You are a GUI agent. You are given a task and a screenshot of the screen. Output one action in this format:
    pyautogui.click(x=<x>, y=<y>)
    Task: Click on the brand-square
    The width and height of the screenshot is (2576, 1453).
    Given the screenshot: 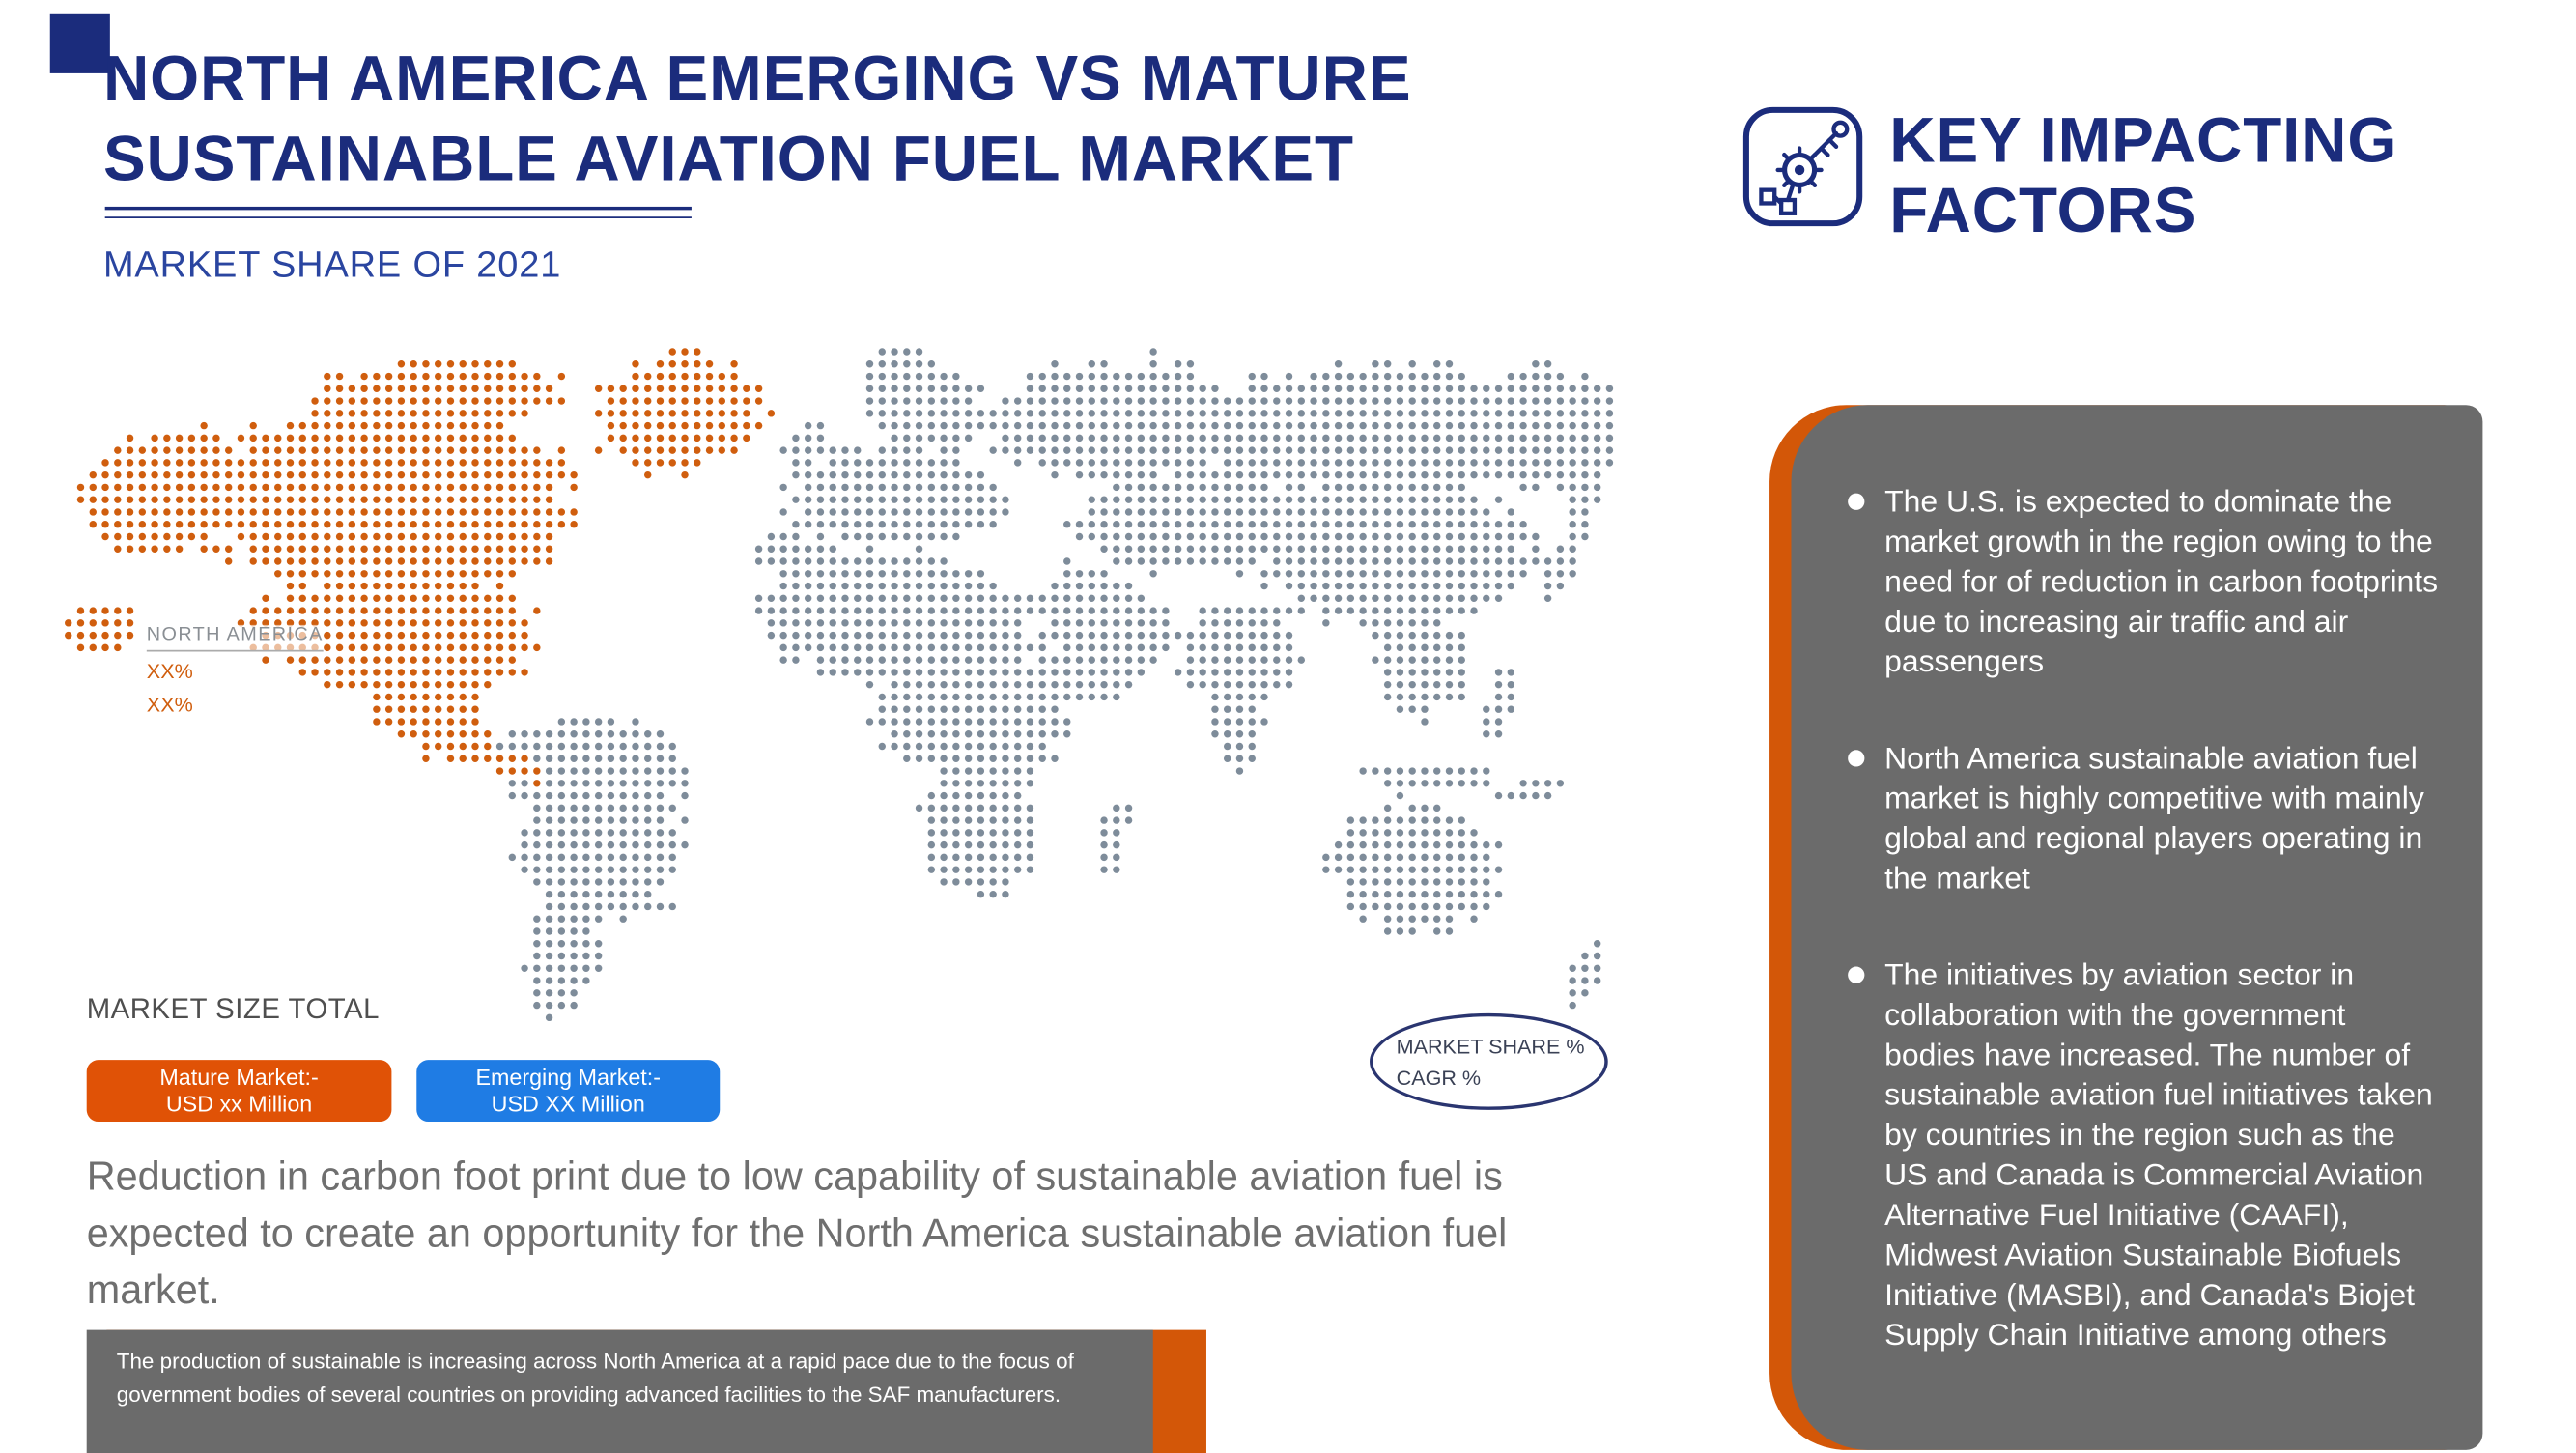 What is the action you would take?
    pyautogui.click(x=79, y=43)
    